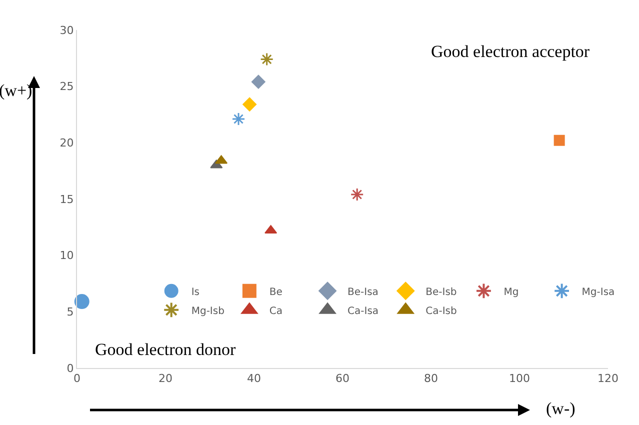 The width and height of the screenshot is (639, 425). What do you see at coordinates (67, 87) in the screenshot?
I see `y-tick-label: 25` at bounding box center [67, 87].